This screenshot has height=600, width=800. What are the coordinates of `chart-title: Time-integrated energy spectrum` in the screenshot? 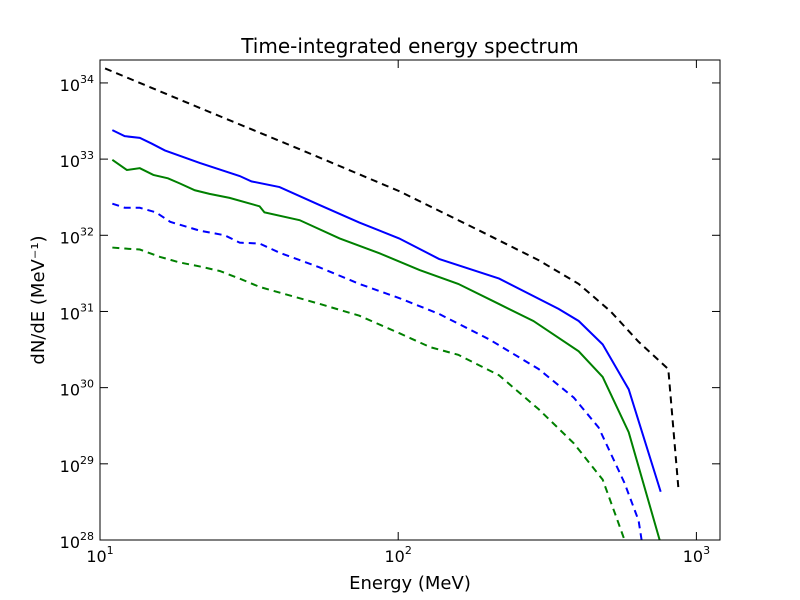 It's located at (409, 46).